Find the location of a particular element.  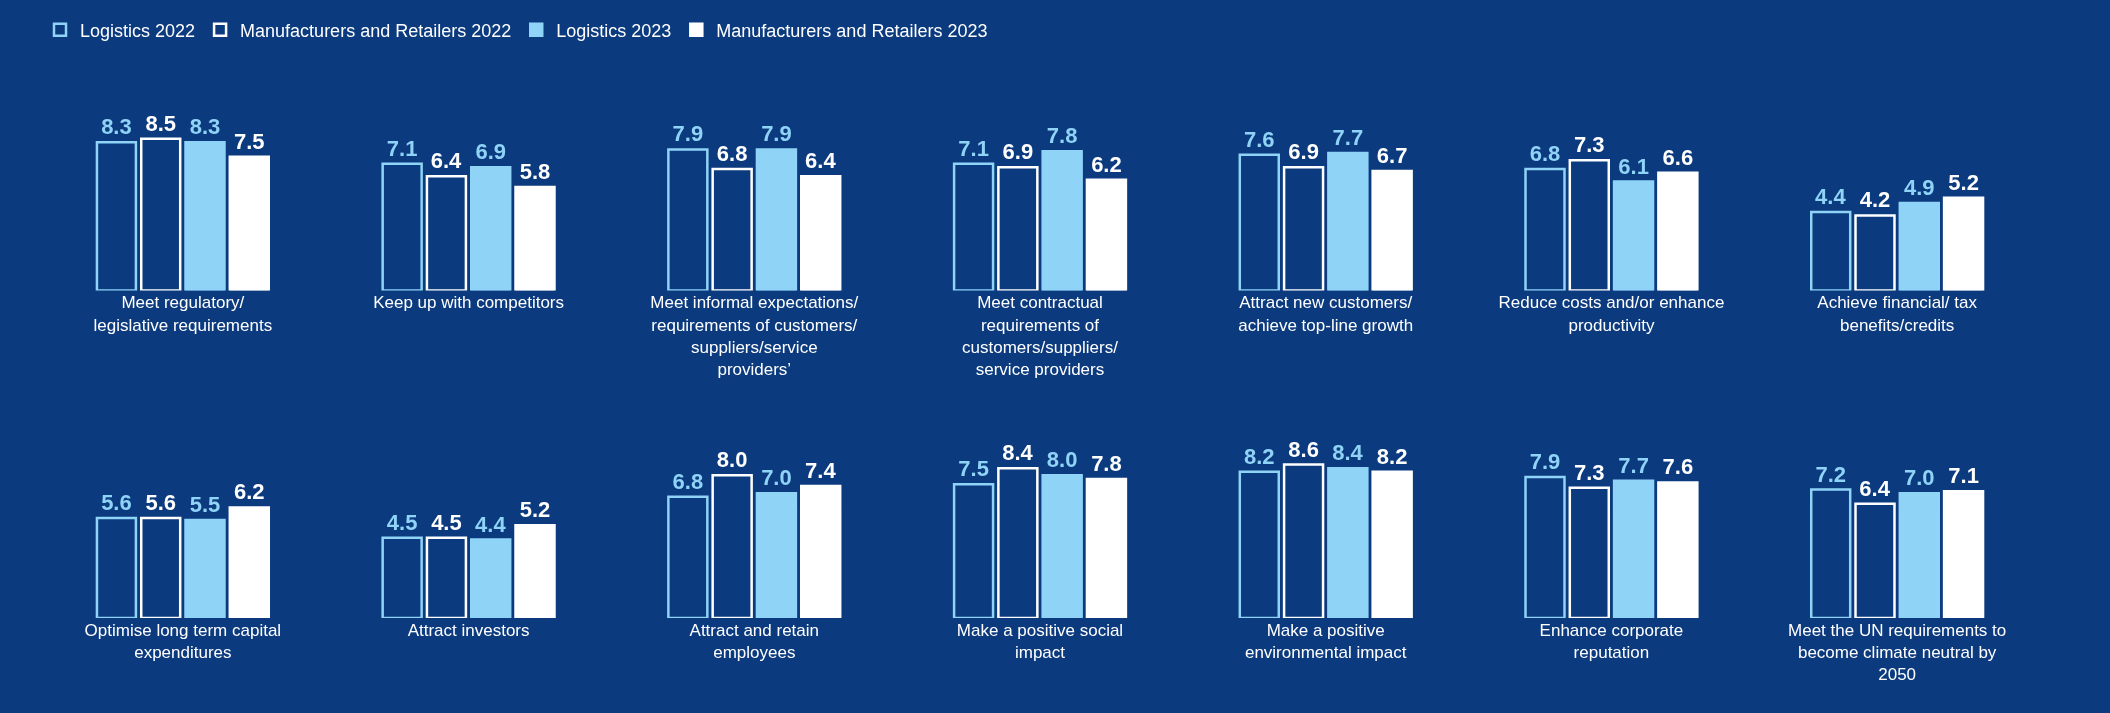

data-label: 7.2 is located at coordinates (1831, 474).